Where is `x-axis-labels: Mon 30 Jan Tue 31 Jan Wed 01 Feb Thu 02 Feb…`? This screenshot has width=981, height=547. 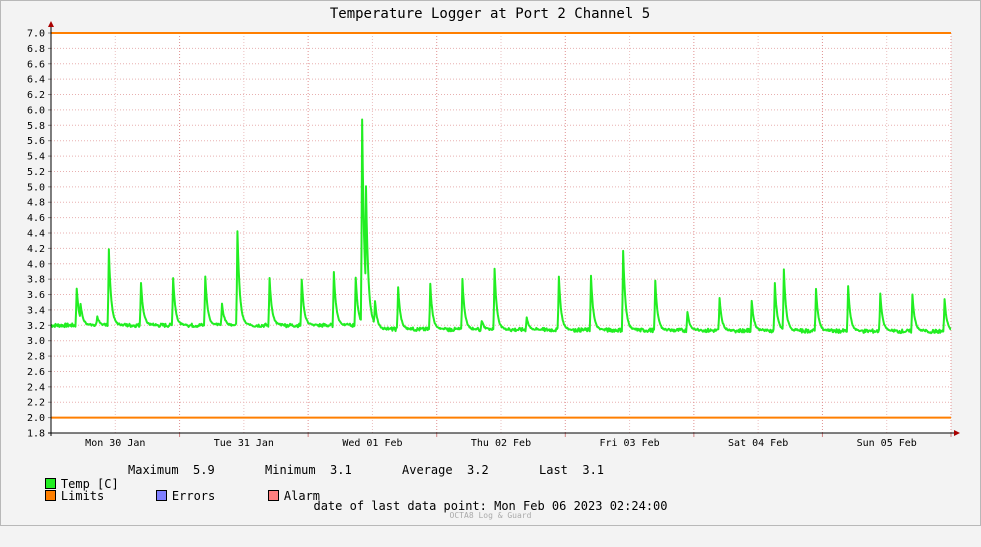
x-axis-labels: Mon 30 Jan Tue 31 Jan Wed 01 Feb Thu 02 Feb… is located at coordinates (501, 443).